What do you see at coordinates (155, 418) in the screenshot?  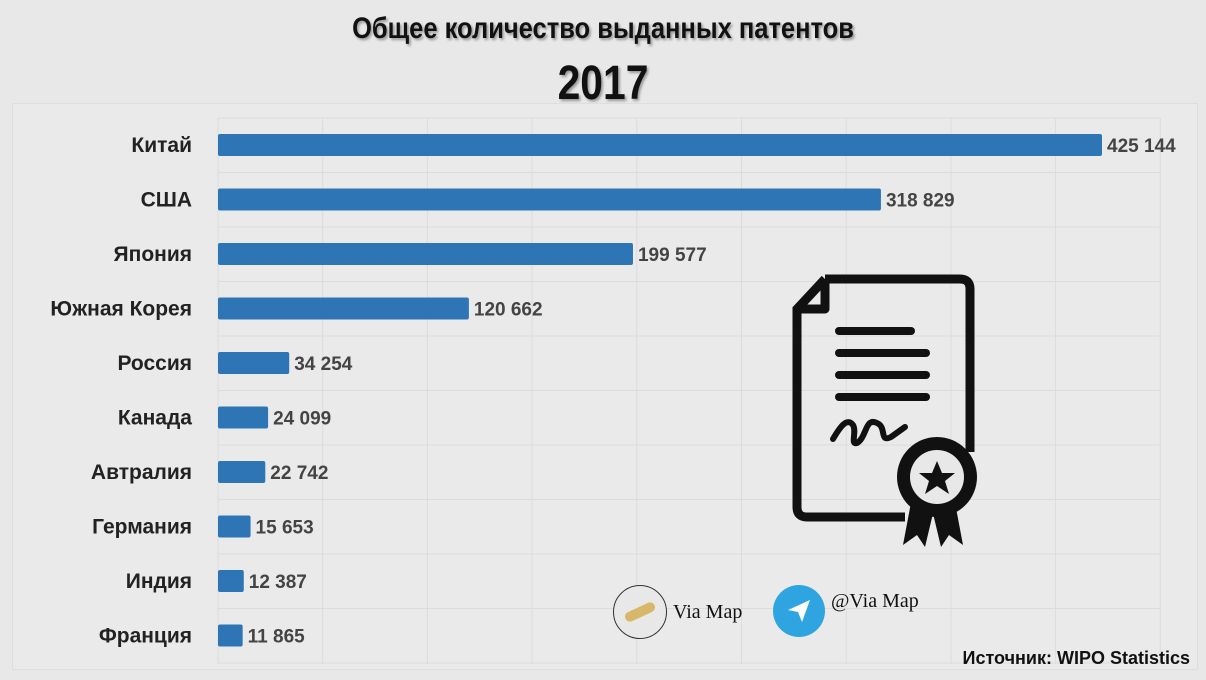 I see `category-label: Канада` at bounding box center [155, 418].